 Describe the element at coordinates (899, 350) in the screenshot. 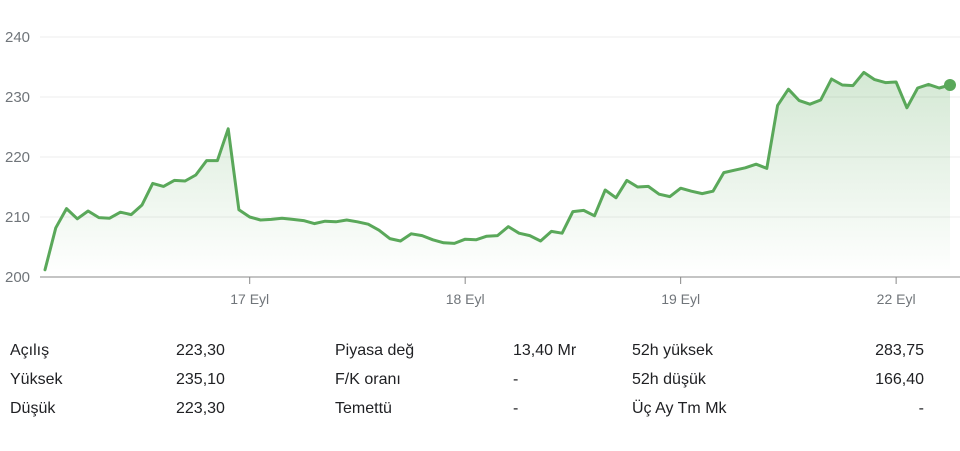

I see `high-52w-value: 283,75` at that location.